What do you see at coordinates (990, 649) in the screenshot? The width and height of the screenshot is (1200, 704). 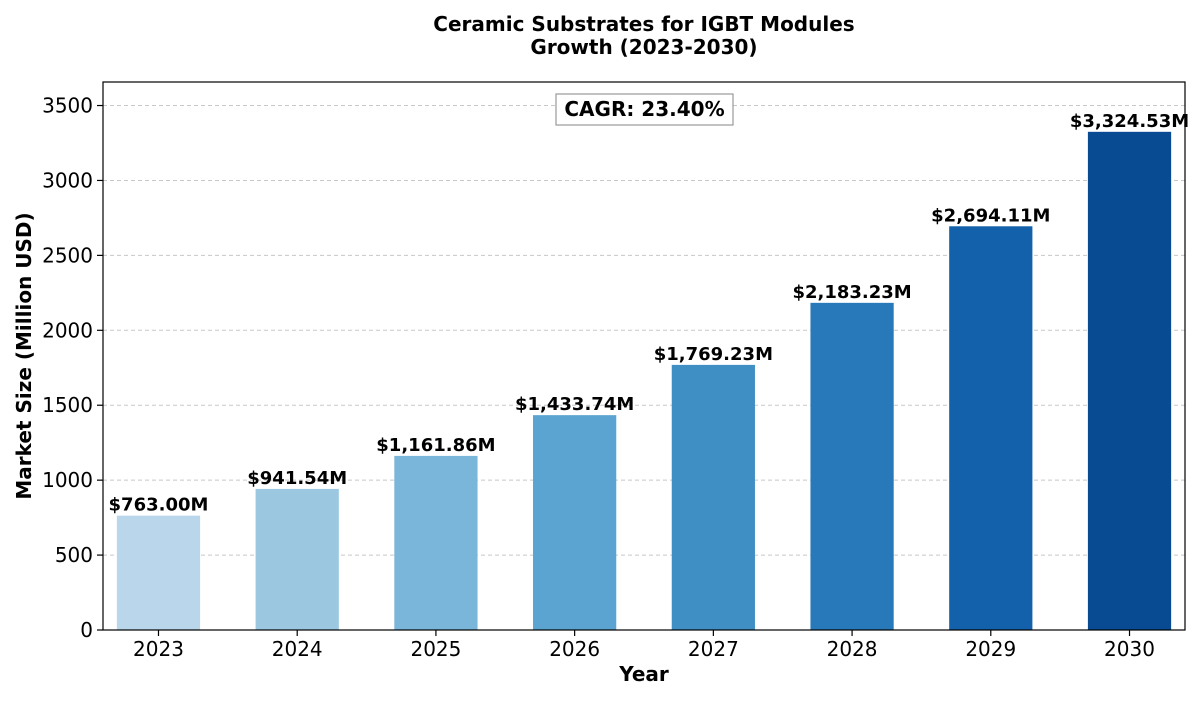 I see `x-tick-label-2029: 2029` at bounding box center [990, 649].